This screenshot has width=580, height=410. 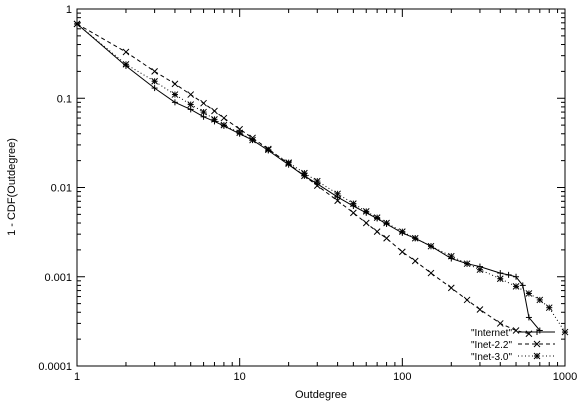 What do you see at coordinates (240, 377) in the screenshot?
I see `x-tick-label: 10` at bounding box center [240, 377].